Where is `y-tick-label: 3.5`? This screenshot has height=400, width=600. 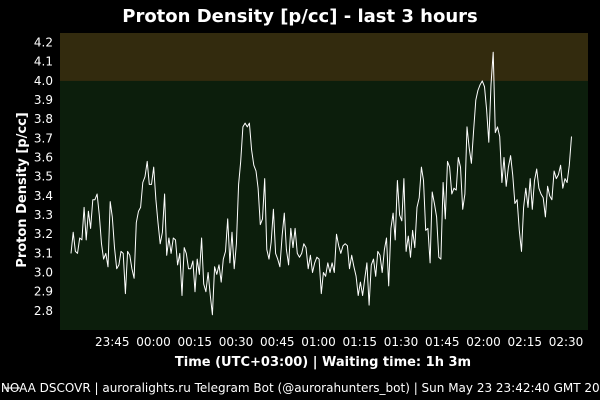
y-tick-label: 3.5 is located at coordinates (43, 177).